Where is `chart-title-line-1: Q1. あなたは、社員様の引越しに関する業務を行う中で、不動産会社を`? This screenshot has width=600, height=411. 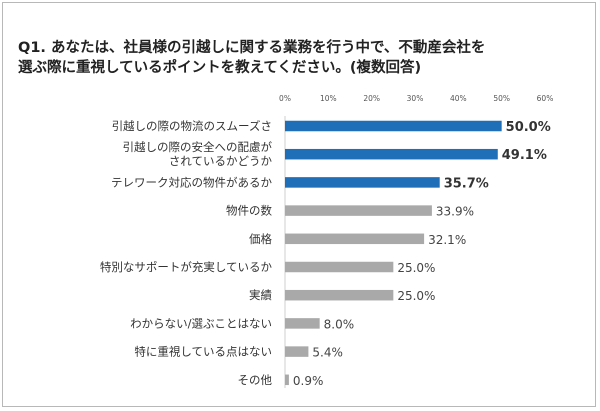 chart-title-line-1: Q1. あなたは、社員様の引越しに関する業務を行う中で、不動産会社を is located at coordinates (252, 48).